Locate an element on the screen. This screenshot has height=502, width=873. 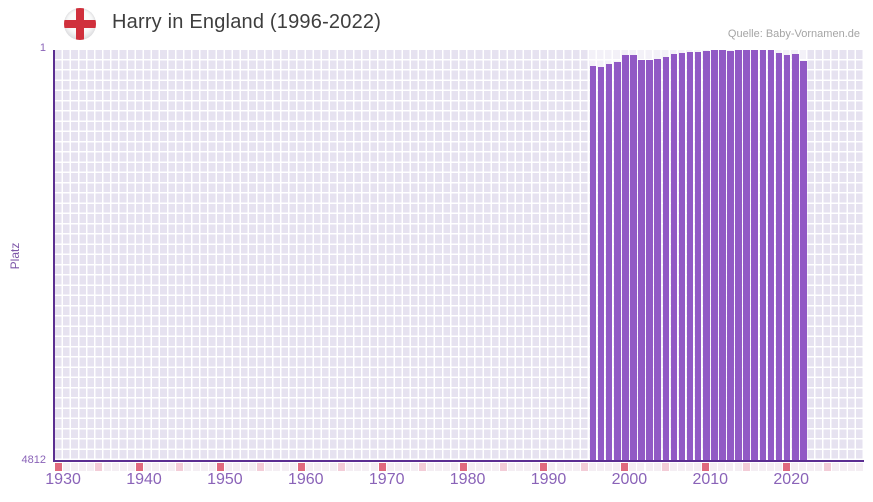
strip-cell-2016 is located at coordinates (754, 467).